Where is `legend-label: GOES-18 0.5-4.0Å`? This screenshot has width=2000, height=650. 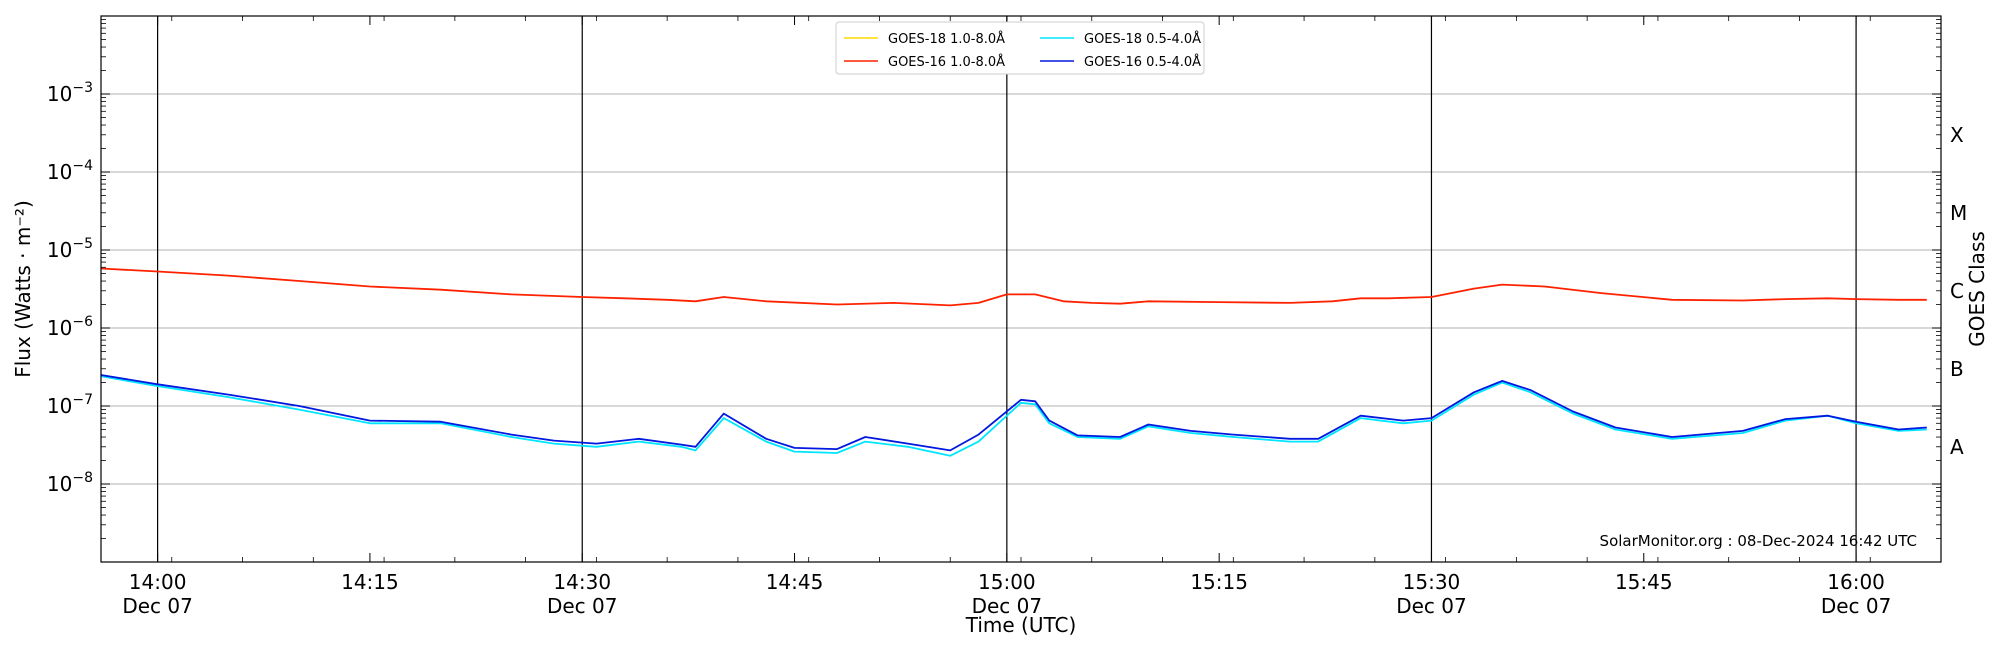
legend-label: GOES-18 0.5-4.0Å is located at coordinates (1142, 39).